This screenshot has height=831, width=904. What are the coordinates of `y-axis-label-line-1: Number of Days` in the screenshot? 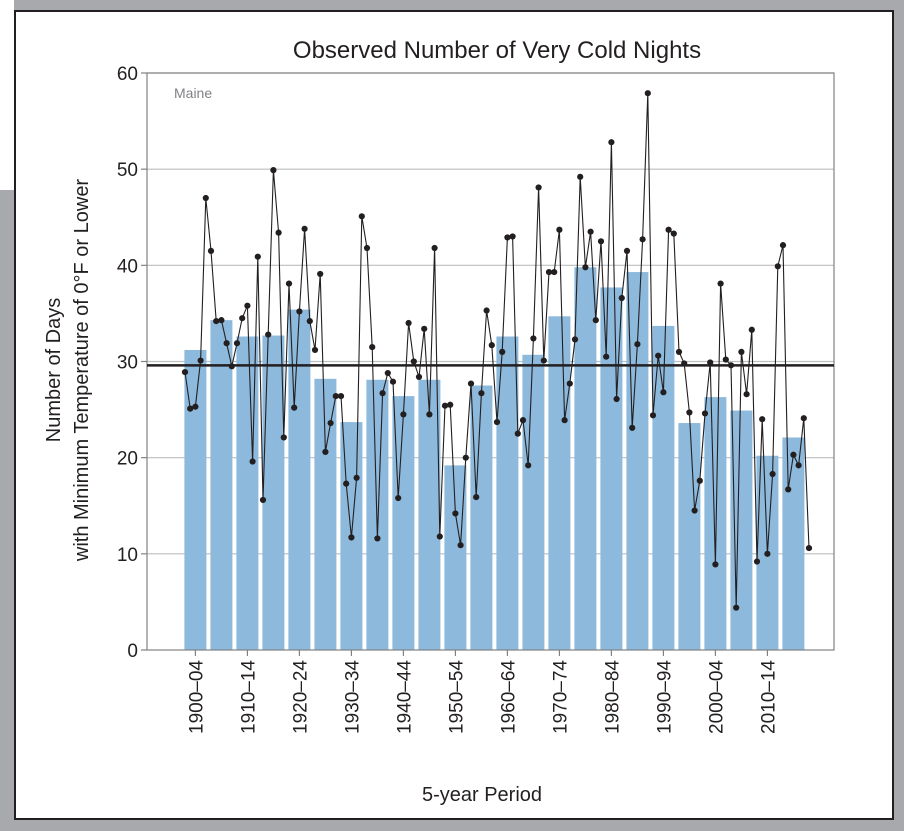 It's located at (54, 370).